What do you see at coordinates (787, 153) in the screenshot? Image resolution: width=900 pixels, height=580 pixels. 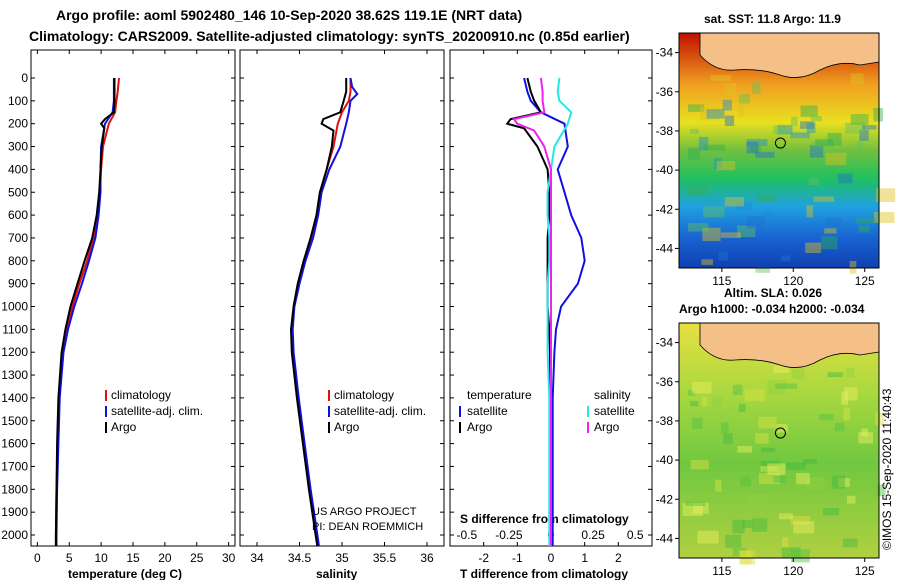 I see `sst-map` at bounding box center [787, 153].